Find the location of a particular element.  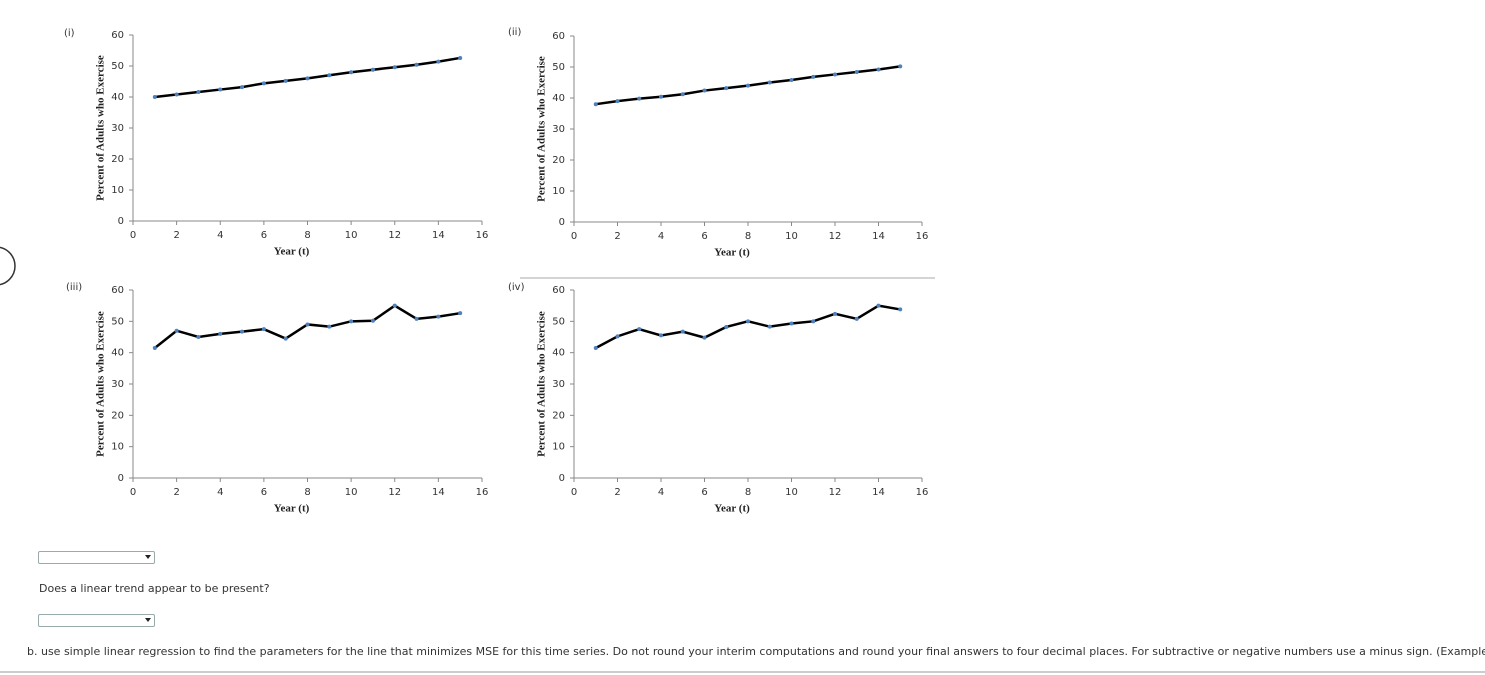

x-tick-label: 4 is located at coordinates (220, 235).